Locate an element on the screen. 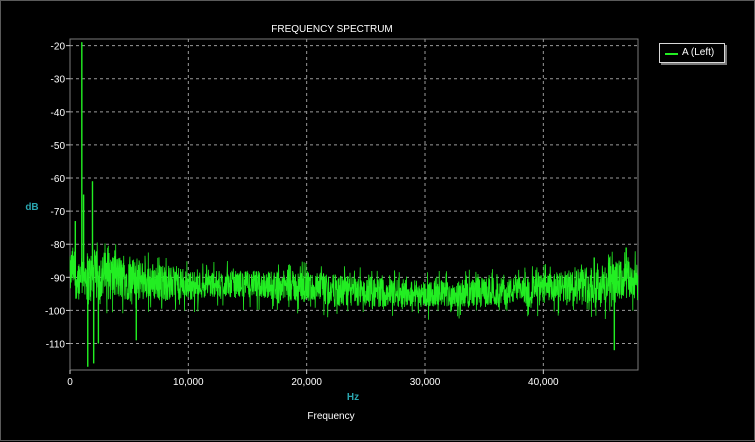  legend-swatch is located at coordinates (671, 54).